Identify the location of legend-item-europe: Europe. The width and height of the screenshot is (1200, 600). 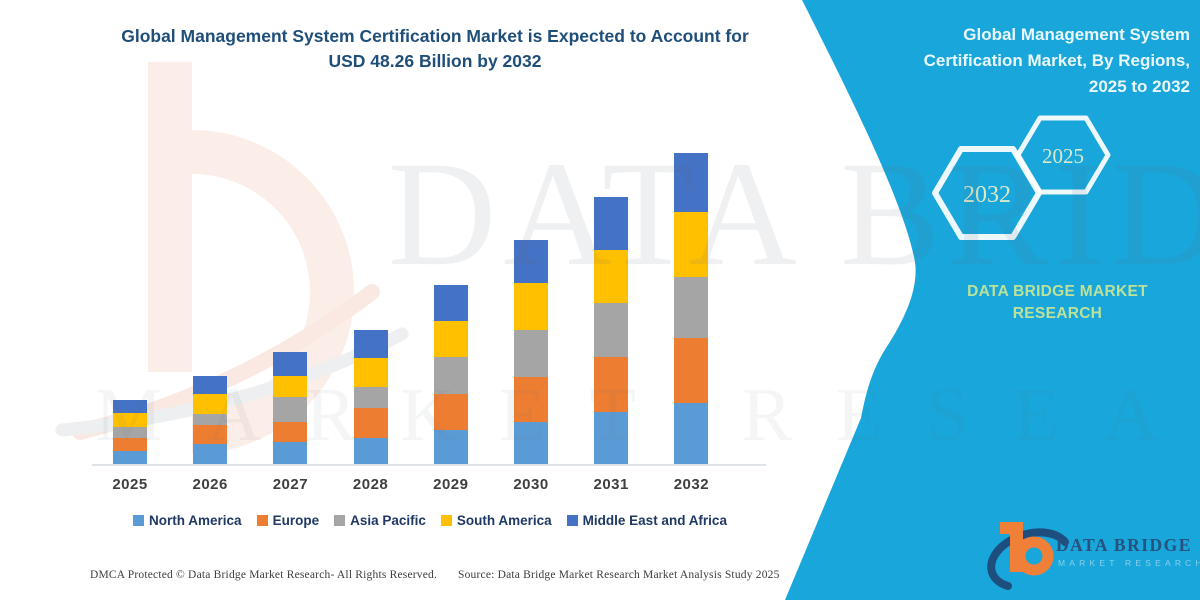
(288, 520).